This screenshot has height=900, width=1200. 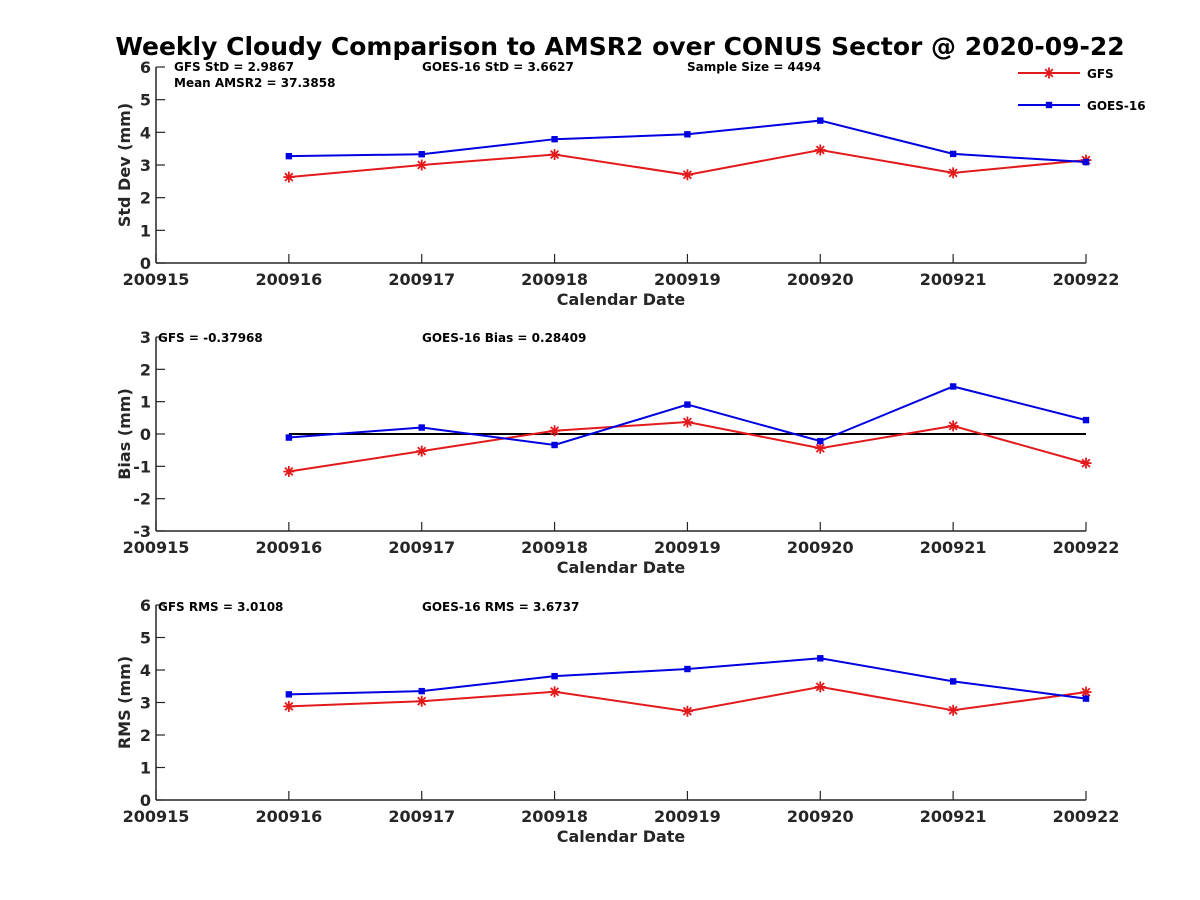 What do you see at coordinates (124, 702) in the screenshot?
I see `y-axis-label: RMS (mm)` at bounding box center [124, 702].